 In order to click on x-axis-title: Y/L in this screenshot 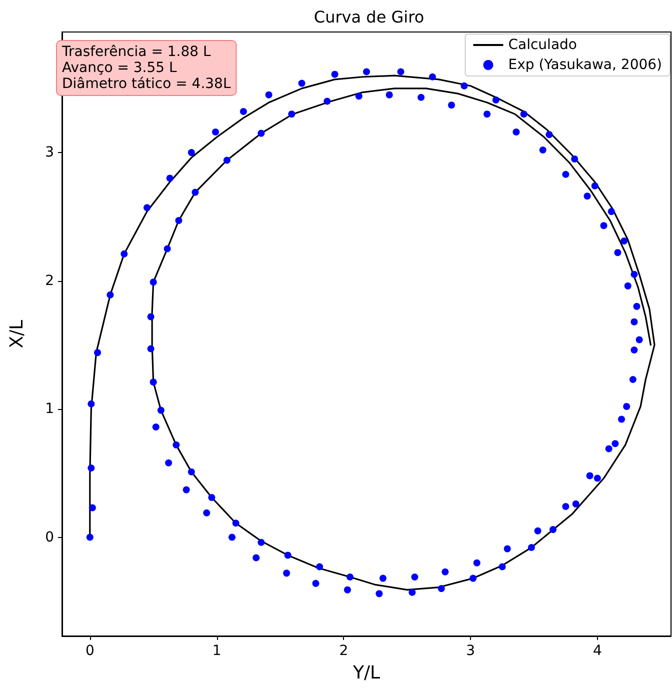, I will do `click(366, 673)`.